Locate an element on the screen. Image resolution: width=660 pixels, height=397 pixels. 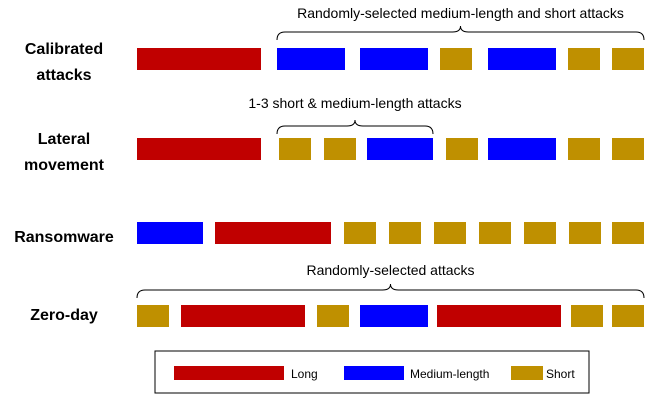
legend-label-medium: Medium-length is located at coordinates (449, 374).